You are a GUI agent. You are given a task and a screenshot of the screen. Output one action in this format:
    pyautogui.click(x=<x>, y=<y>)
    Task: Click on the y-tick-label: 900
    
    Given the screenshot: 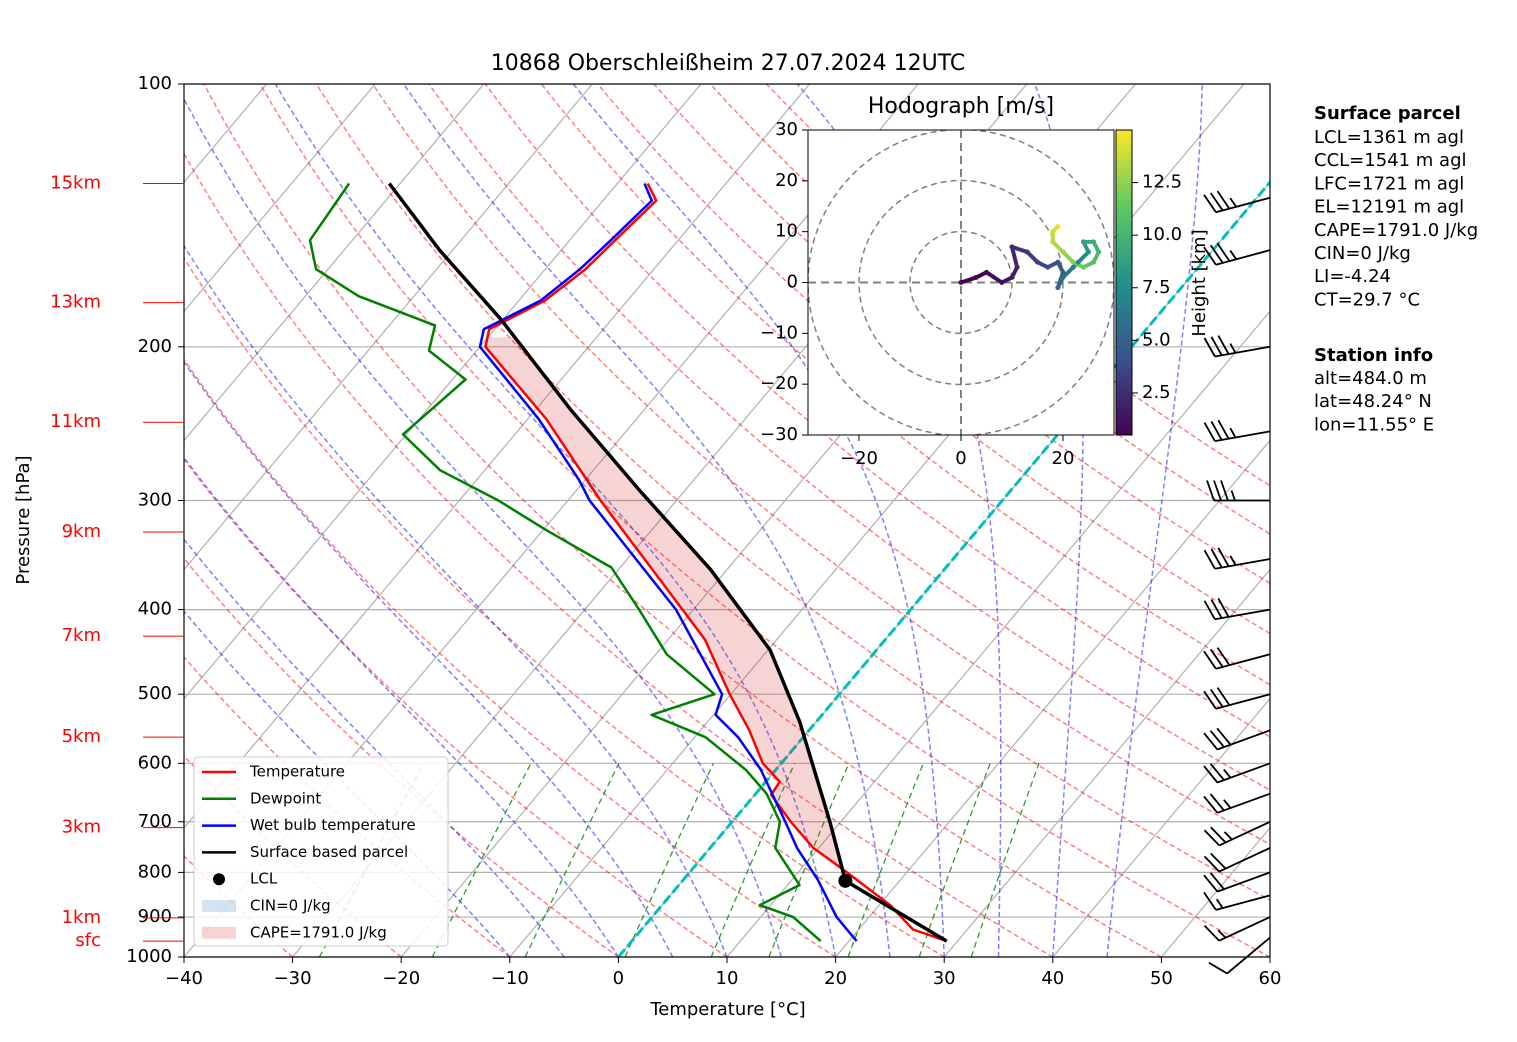 What is the action you would take?
    pyautogui.click(x=155, y=916)
    